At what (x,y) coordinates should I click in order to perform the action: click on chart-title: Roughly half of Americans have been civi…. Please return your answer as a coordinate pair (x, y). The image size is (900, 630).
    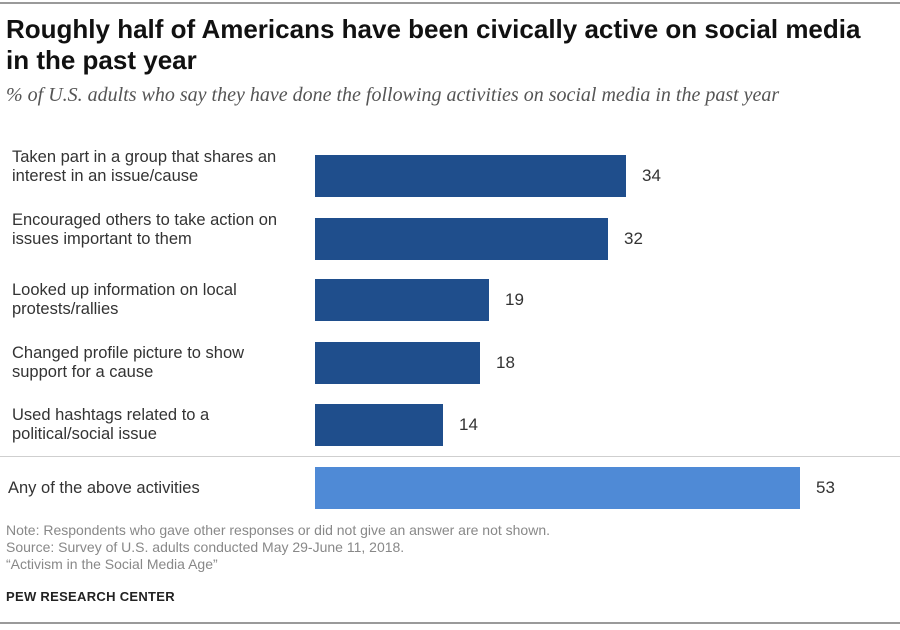
    Looking at the image, I should click on (433, 44).